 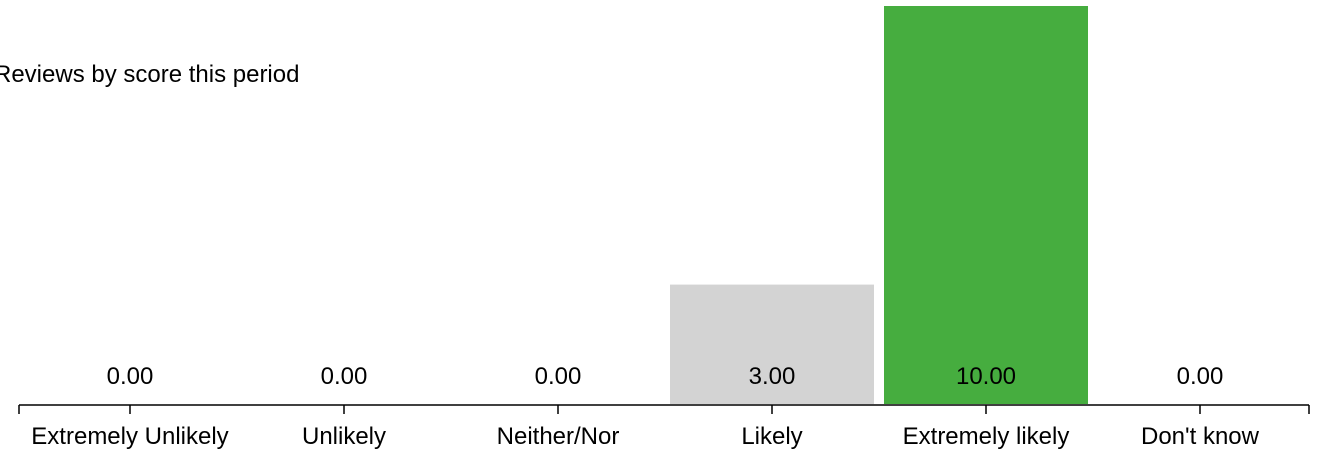 What do you see at coordinates (1200, 376) in the screenshot?
I see `value-label-don-t-know: 0.00` at bounding box center [1200, 376].